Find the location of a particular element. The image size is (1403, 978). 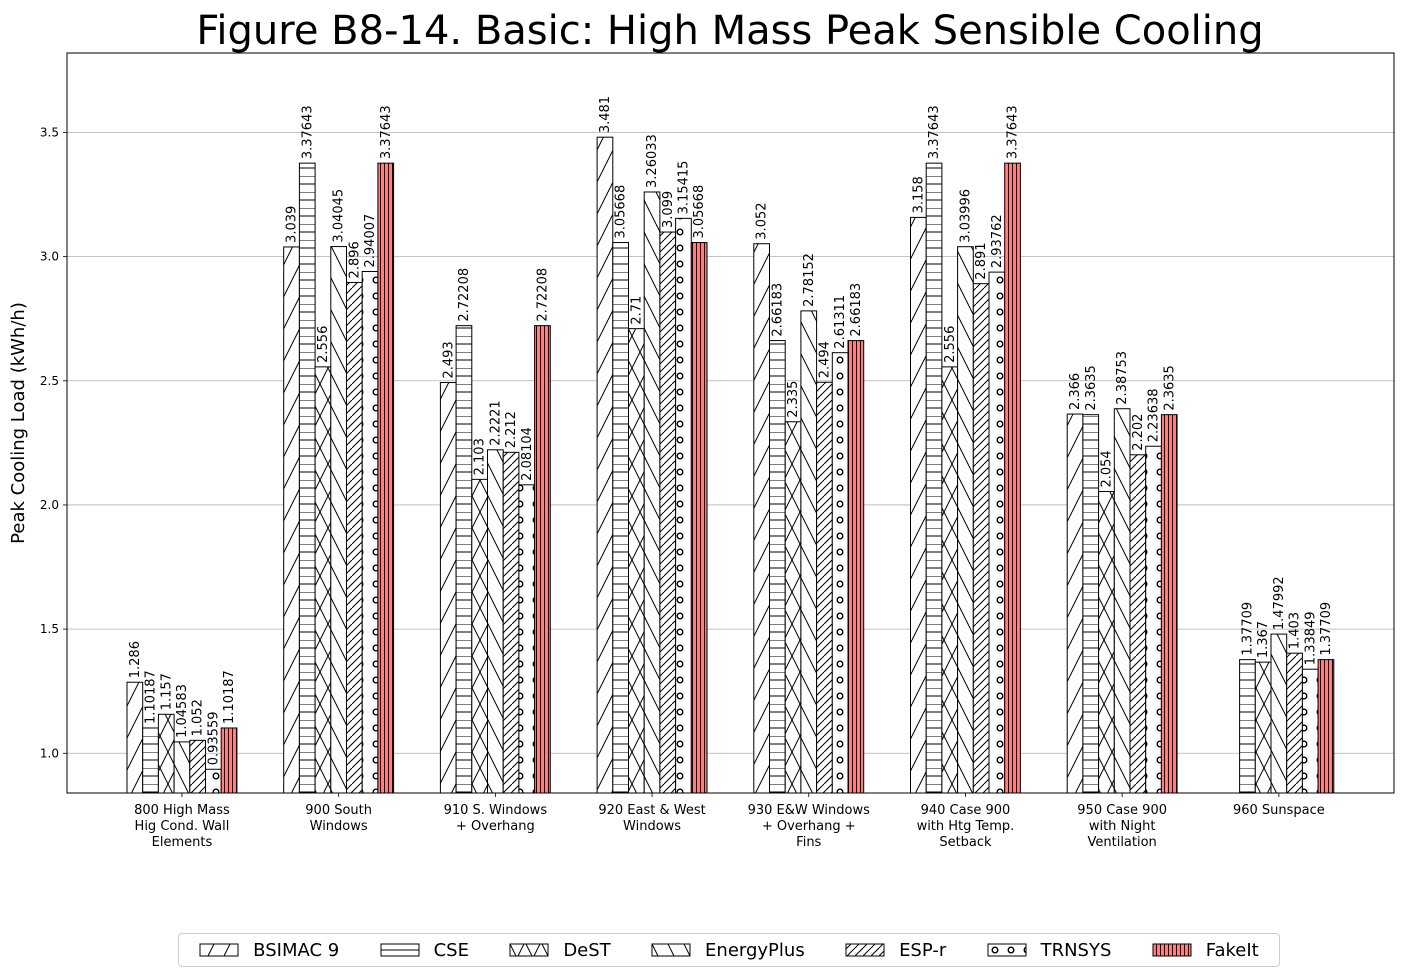

x-tick-label: 900 South Windows is located at coordinates (338, 818).